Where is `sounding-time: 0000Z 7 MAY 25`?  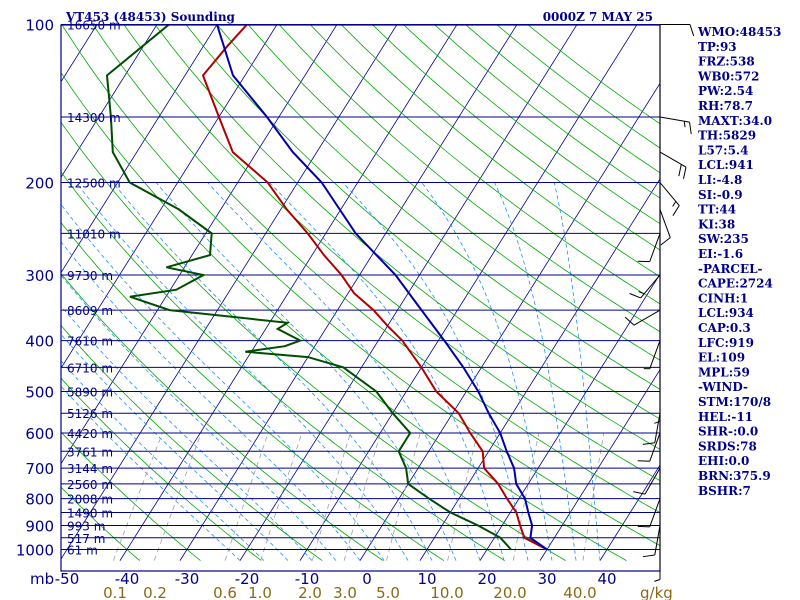 sounding-time: 0000Z 7 MAY 25 is located at coordinates (598, 17).